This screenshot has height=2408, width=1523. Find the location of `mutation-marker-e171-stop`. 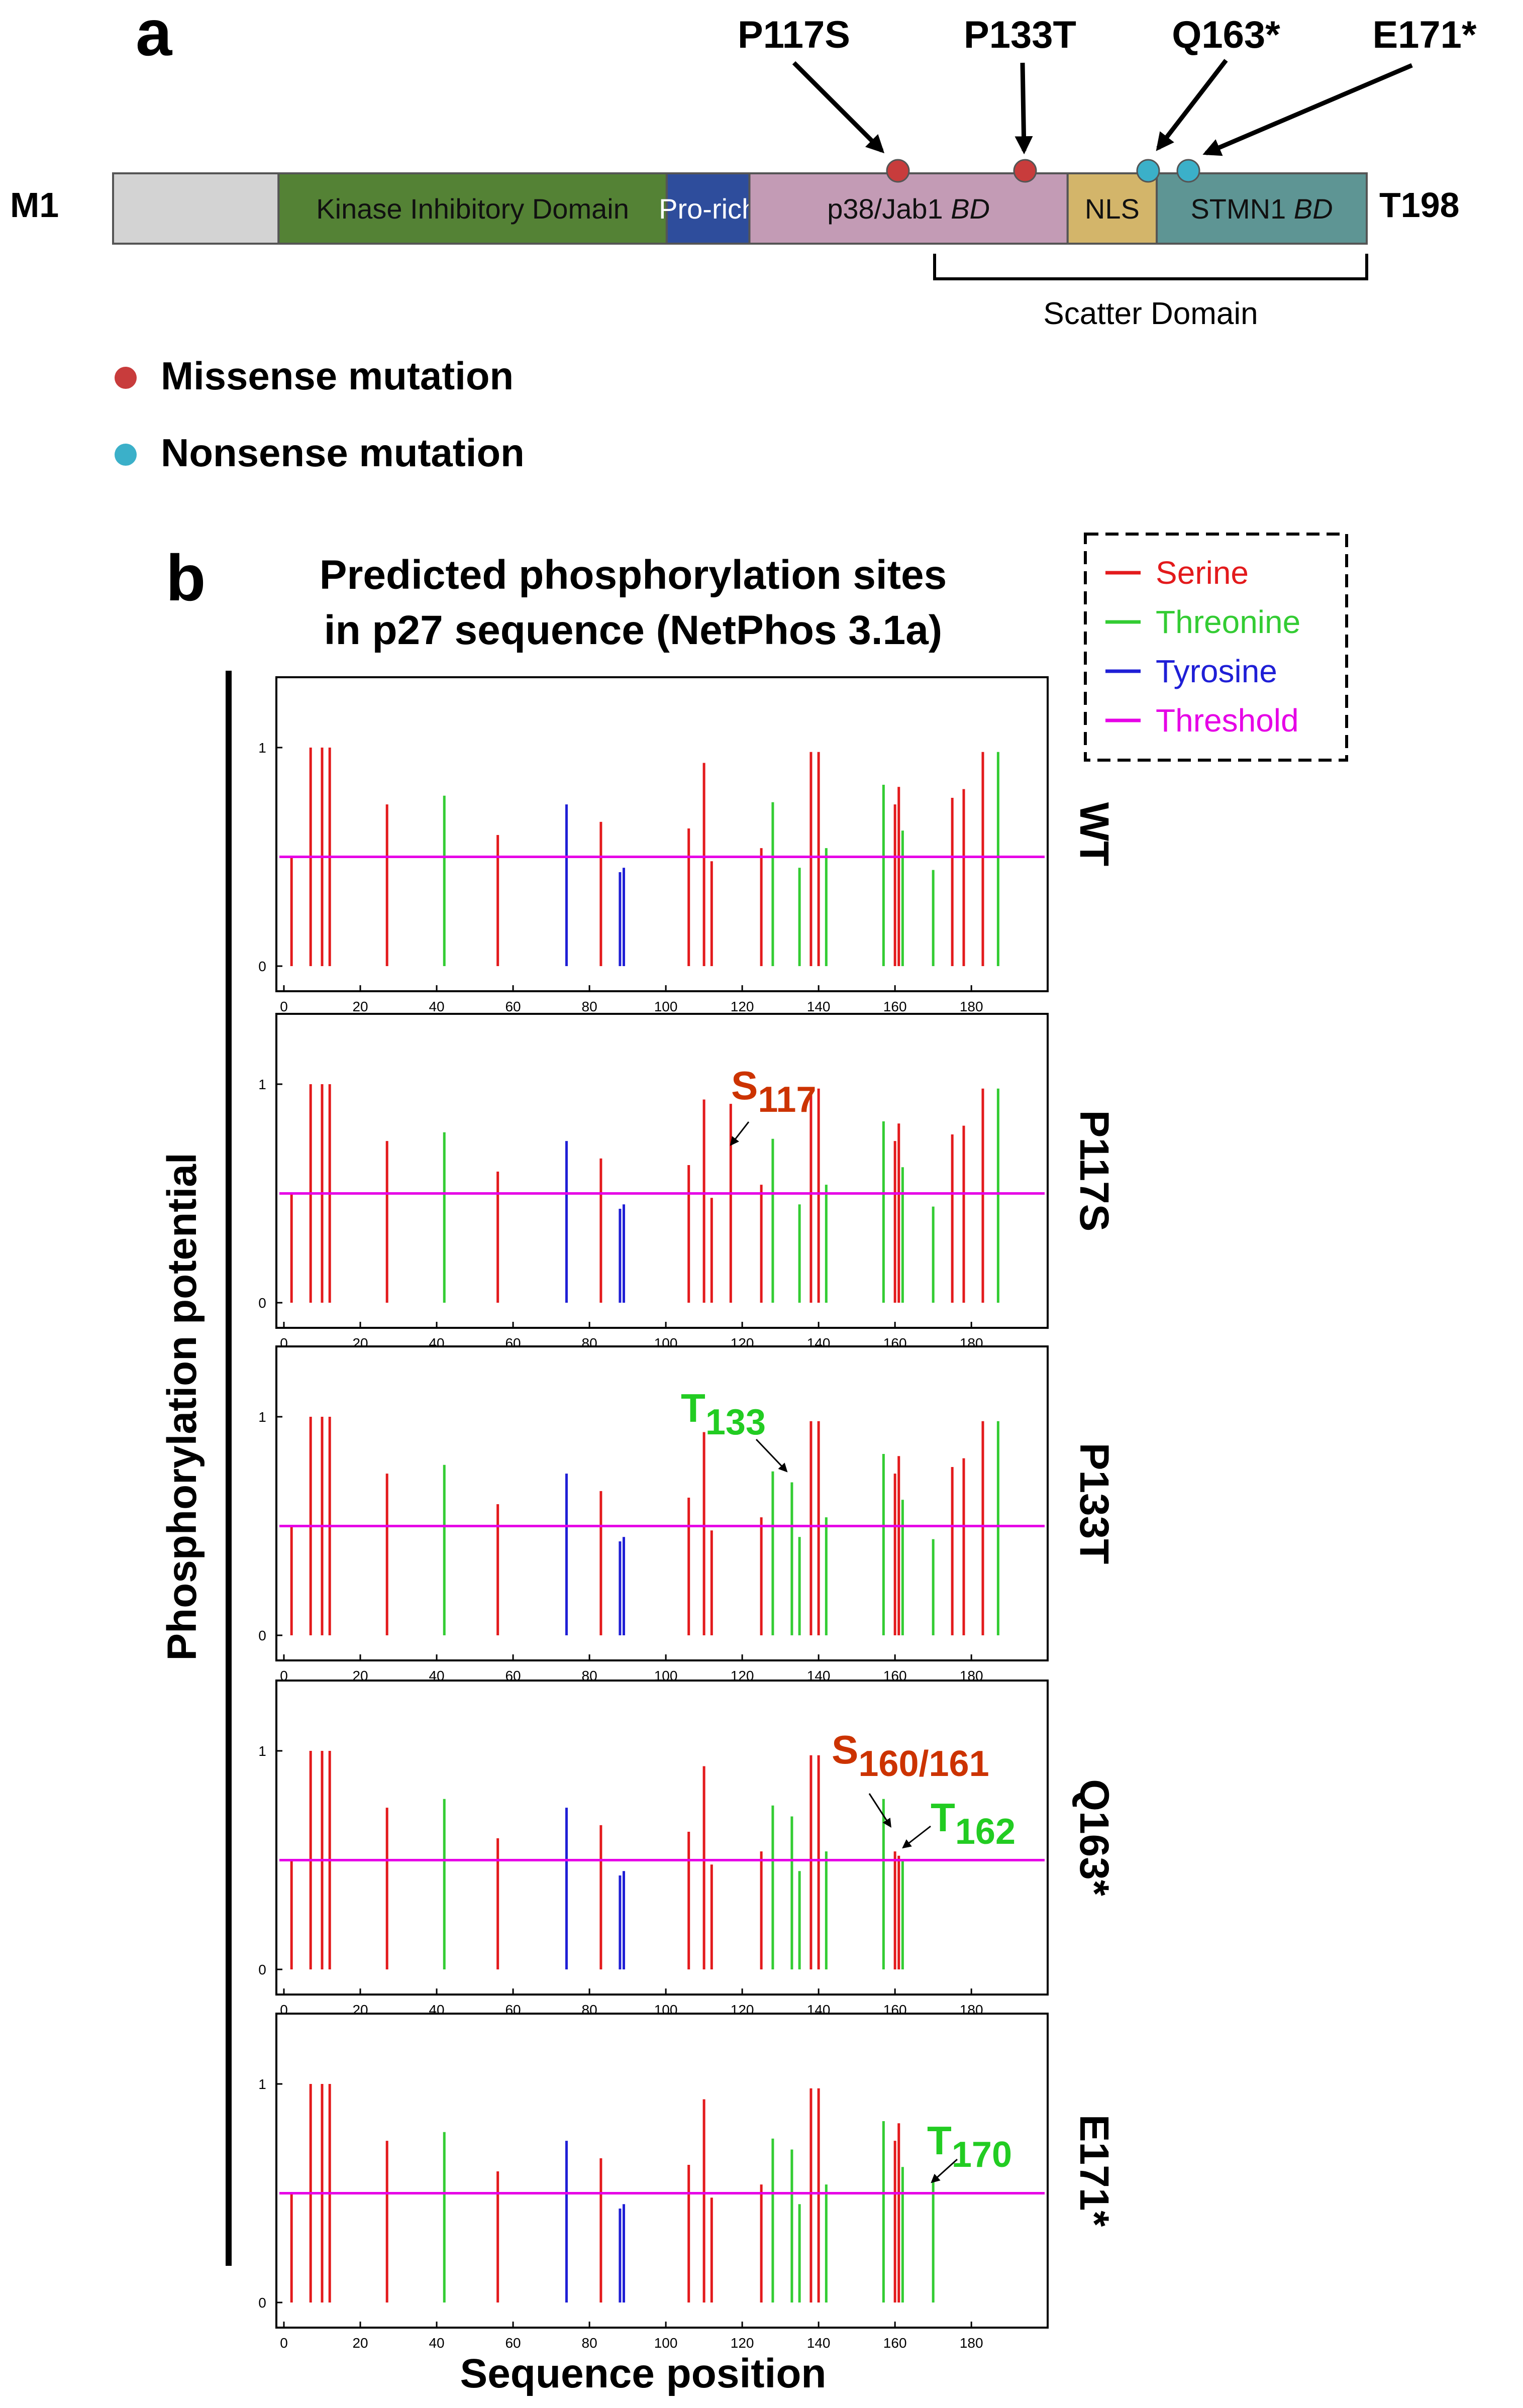

mutation-marker-e171-stop is located at coordinates (1188, 171).